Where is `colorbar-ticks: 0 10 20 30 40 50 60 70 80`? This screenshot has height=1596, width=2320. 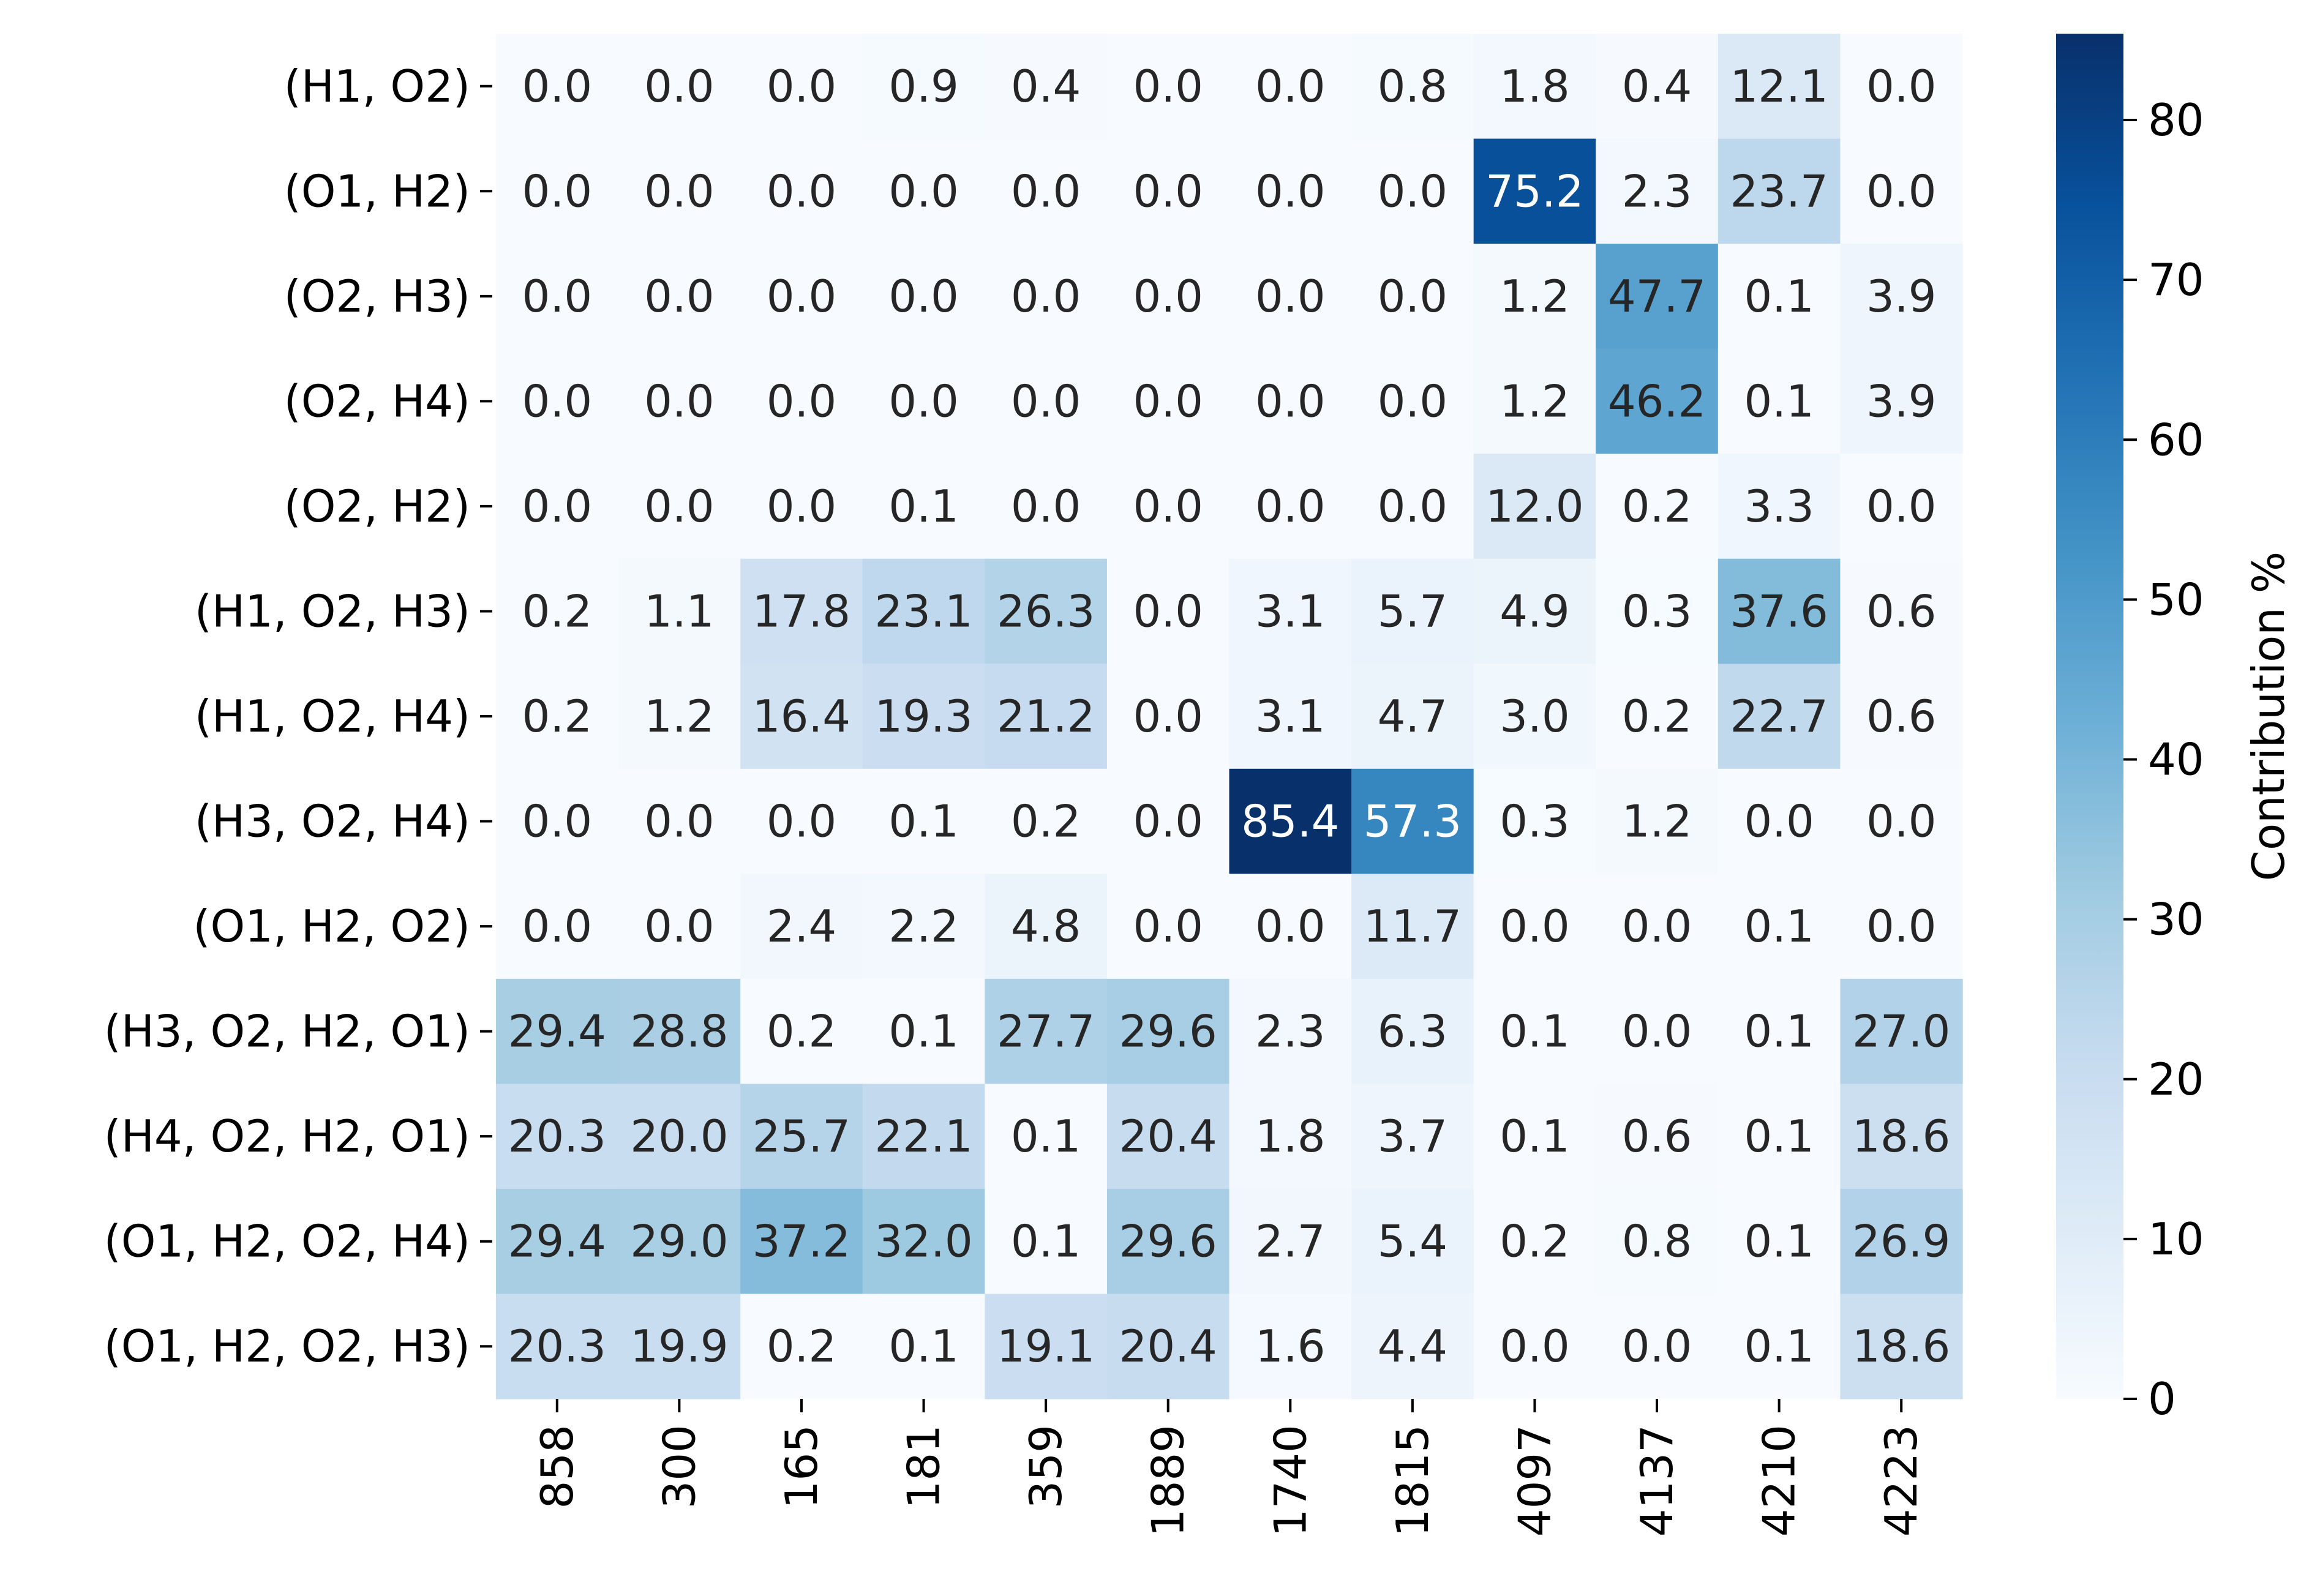 colorbar-ticks: 0 10 20 30 40 50 60 70 80 is located at coordinates (2164, 759).